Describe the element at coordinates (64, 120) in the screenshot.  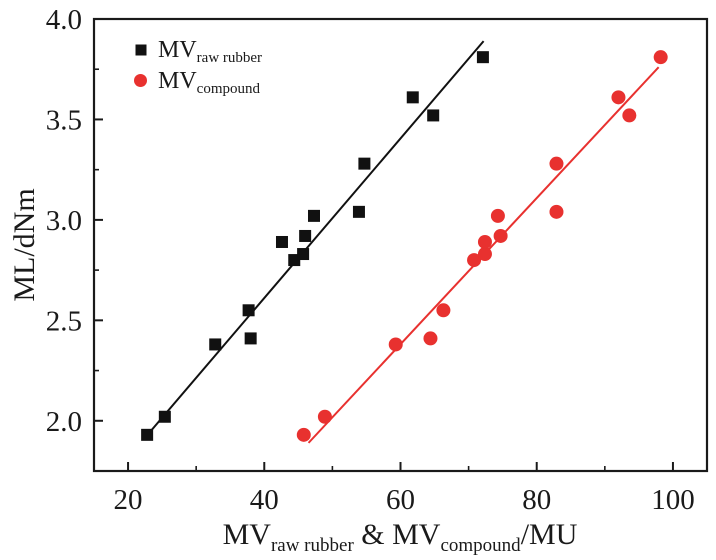
I see `y-tick-label: 3.5` at that location.